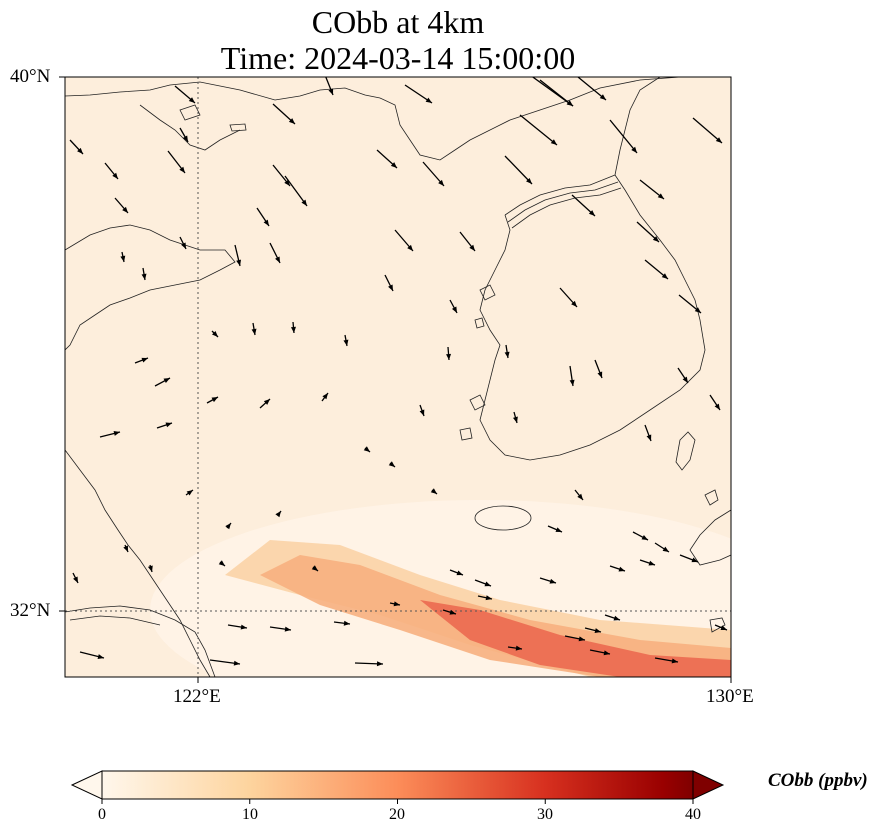  What do you see at coordinates (818, 780) in the screenshot?
I see `colorbar-label: CObb (ppbv)` at bounding box center [818, 780].